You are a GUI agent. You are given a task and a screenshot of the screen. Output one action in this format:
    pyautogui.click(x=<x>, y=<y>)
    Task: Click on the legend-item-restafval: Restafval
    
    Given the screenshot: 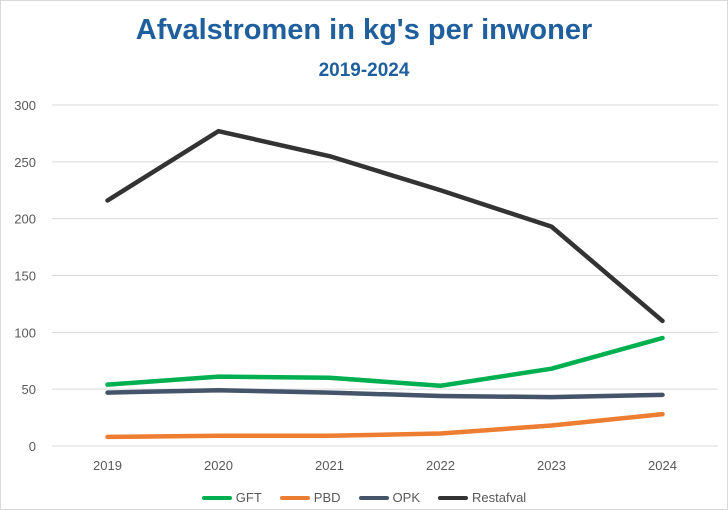 What is the action you would take?
    pyautogui.click(x=482, y=497)
    